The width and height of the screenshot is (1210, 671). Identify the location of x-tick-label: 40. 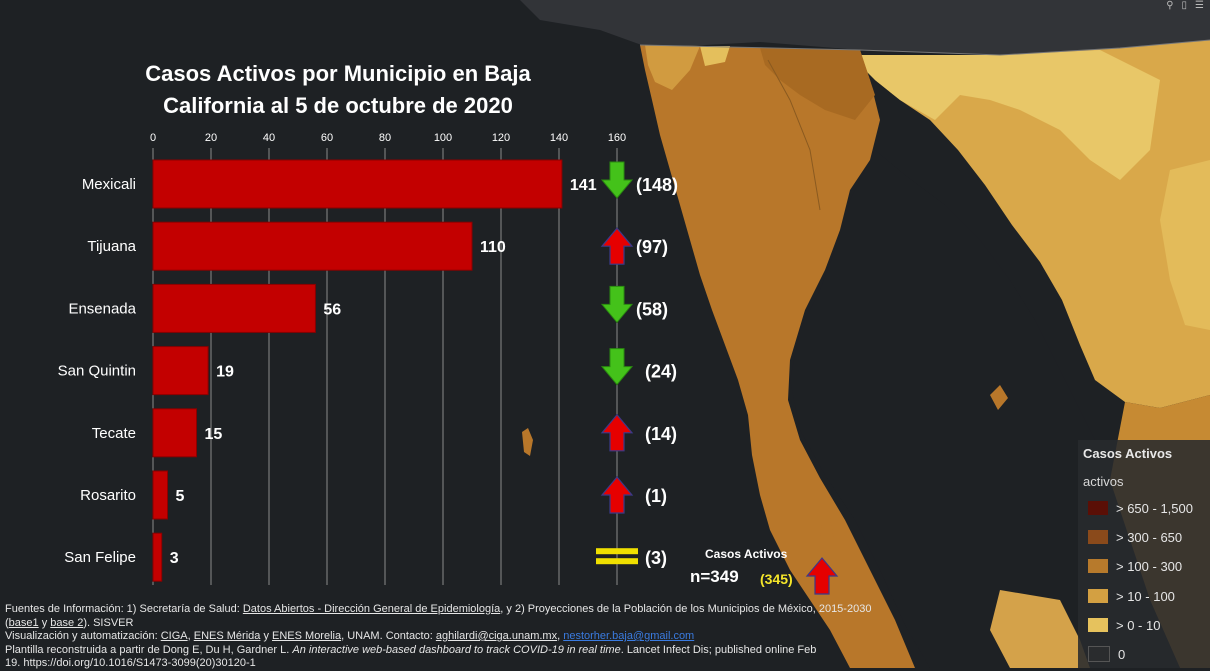
(269, 138).